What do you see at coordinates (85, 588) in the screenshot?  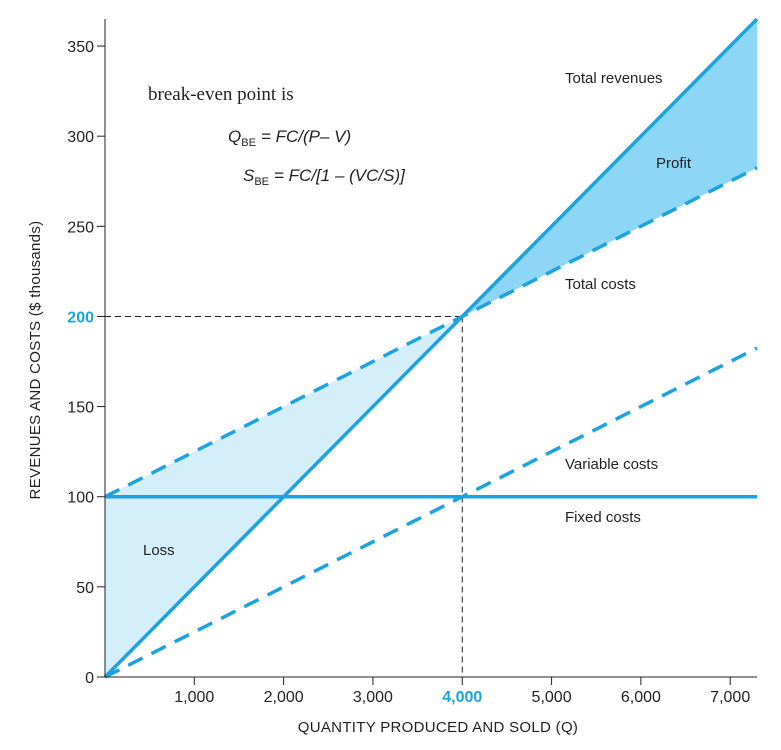 I see `y-tick-label: 50` at bounding box center [85, 588].